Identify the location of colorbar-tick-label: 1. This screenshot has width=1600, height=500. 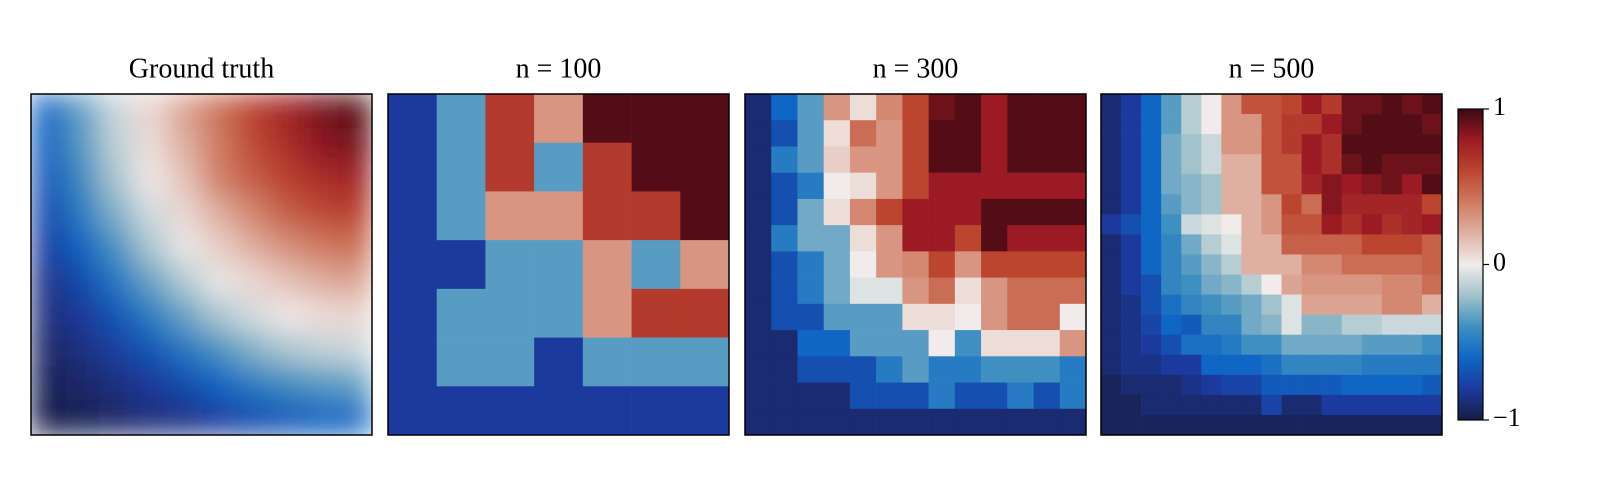
(1499, 106).